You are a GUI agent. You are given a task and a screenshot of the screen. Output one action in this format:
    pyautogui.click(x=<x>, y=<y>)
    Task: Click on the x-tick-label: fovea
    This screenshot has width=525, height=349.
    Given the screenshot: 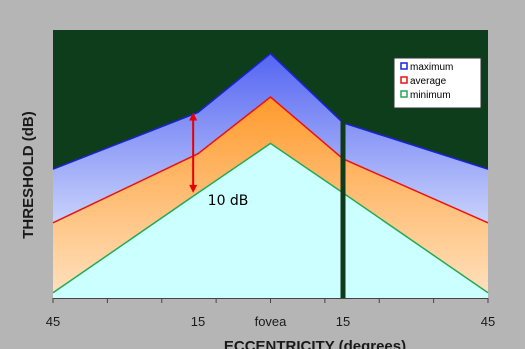 What is the action you would take?
    pyautogui.click(x=271, y=321)
    